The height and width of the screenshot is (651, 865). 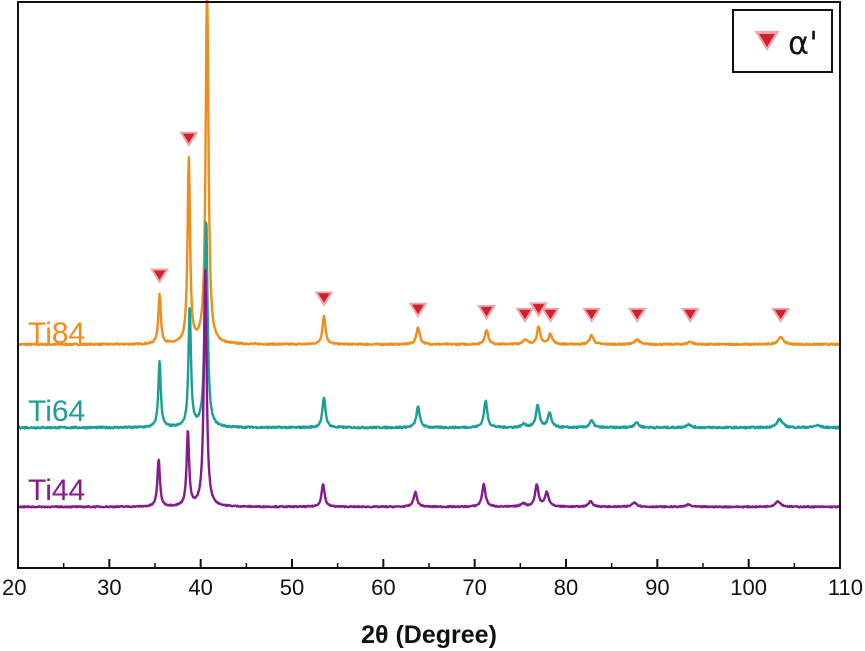 What do you see at coordinates (383, 587) in the screenshot?
I see `x-tick-label: 60` at bounding box center [383, 587].